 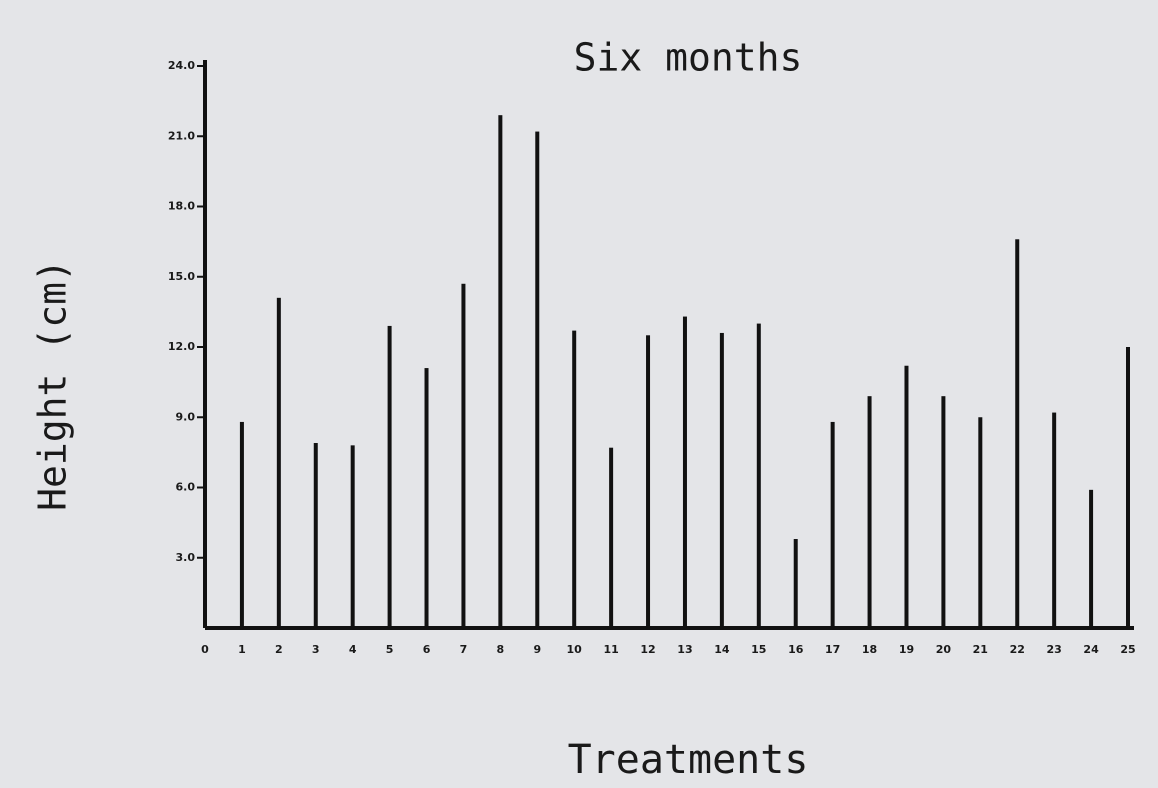 What do you see at coordinates (242, 649) in the screenshot?
I see `x-tick-label: 1` at bounding box center [242, 649].